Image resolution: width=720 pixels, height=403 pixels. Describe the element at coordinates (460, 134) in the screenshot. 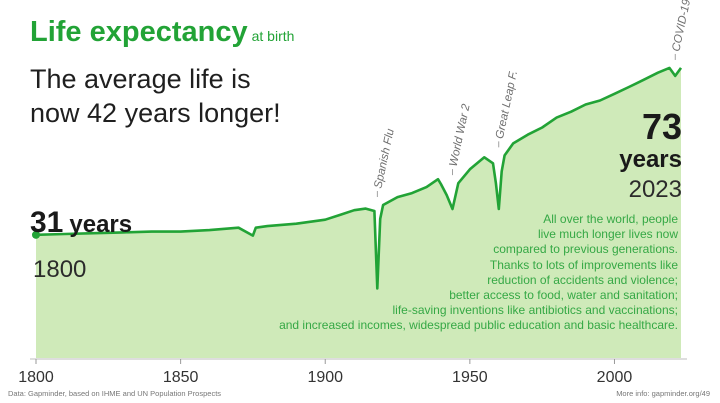

I see `annotation-label-1: World War 2` at that location.